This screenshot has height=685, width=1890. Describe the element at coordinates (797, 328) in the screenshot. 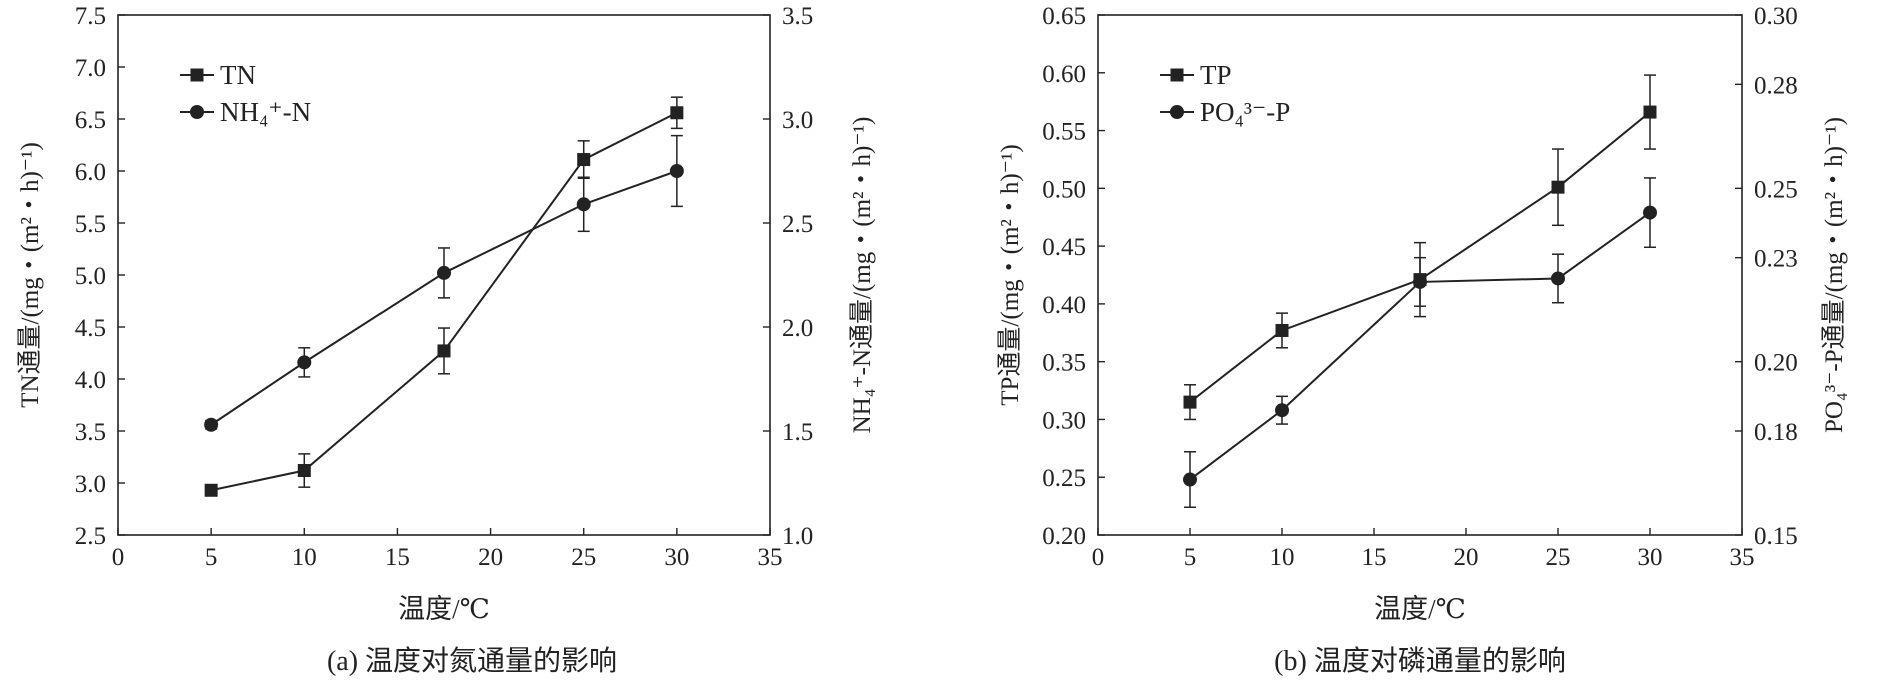

I see `y-right-tick-label: 2.0` at that location.